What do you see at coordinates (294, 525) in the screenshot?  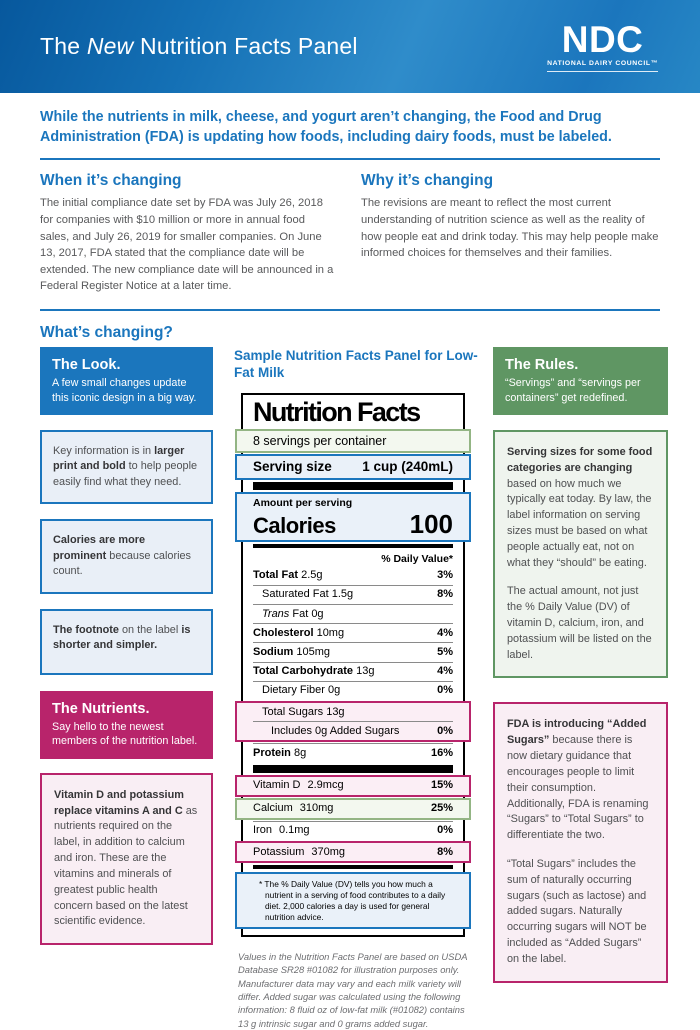 I see `calories-label: Calories` at bounding box center [294, 525].